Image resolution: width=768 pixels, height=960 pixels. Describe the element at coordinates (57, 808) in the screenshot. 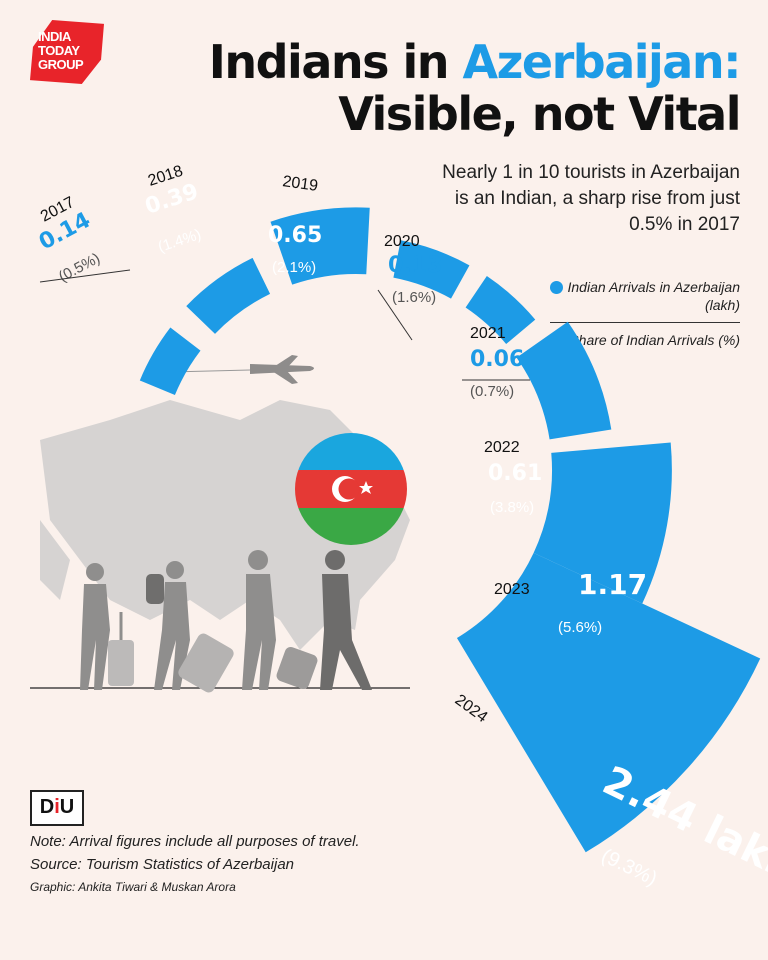

I see `diu-logo: DiU` at that location.